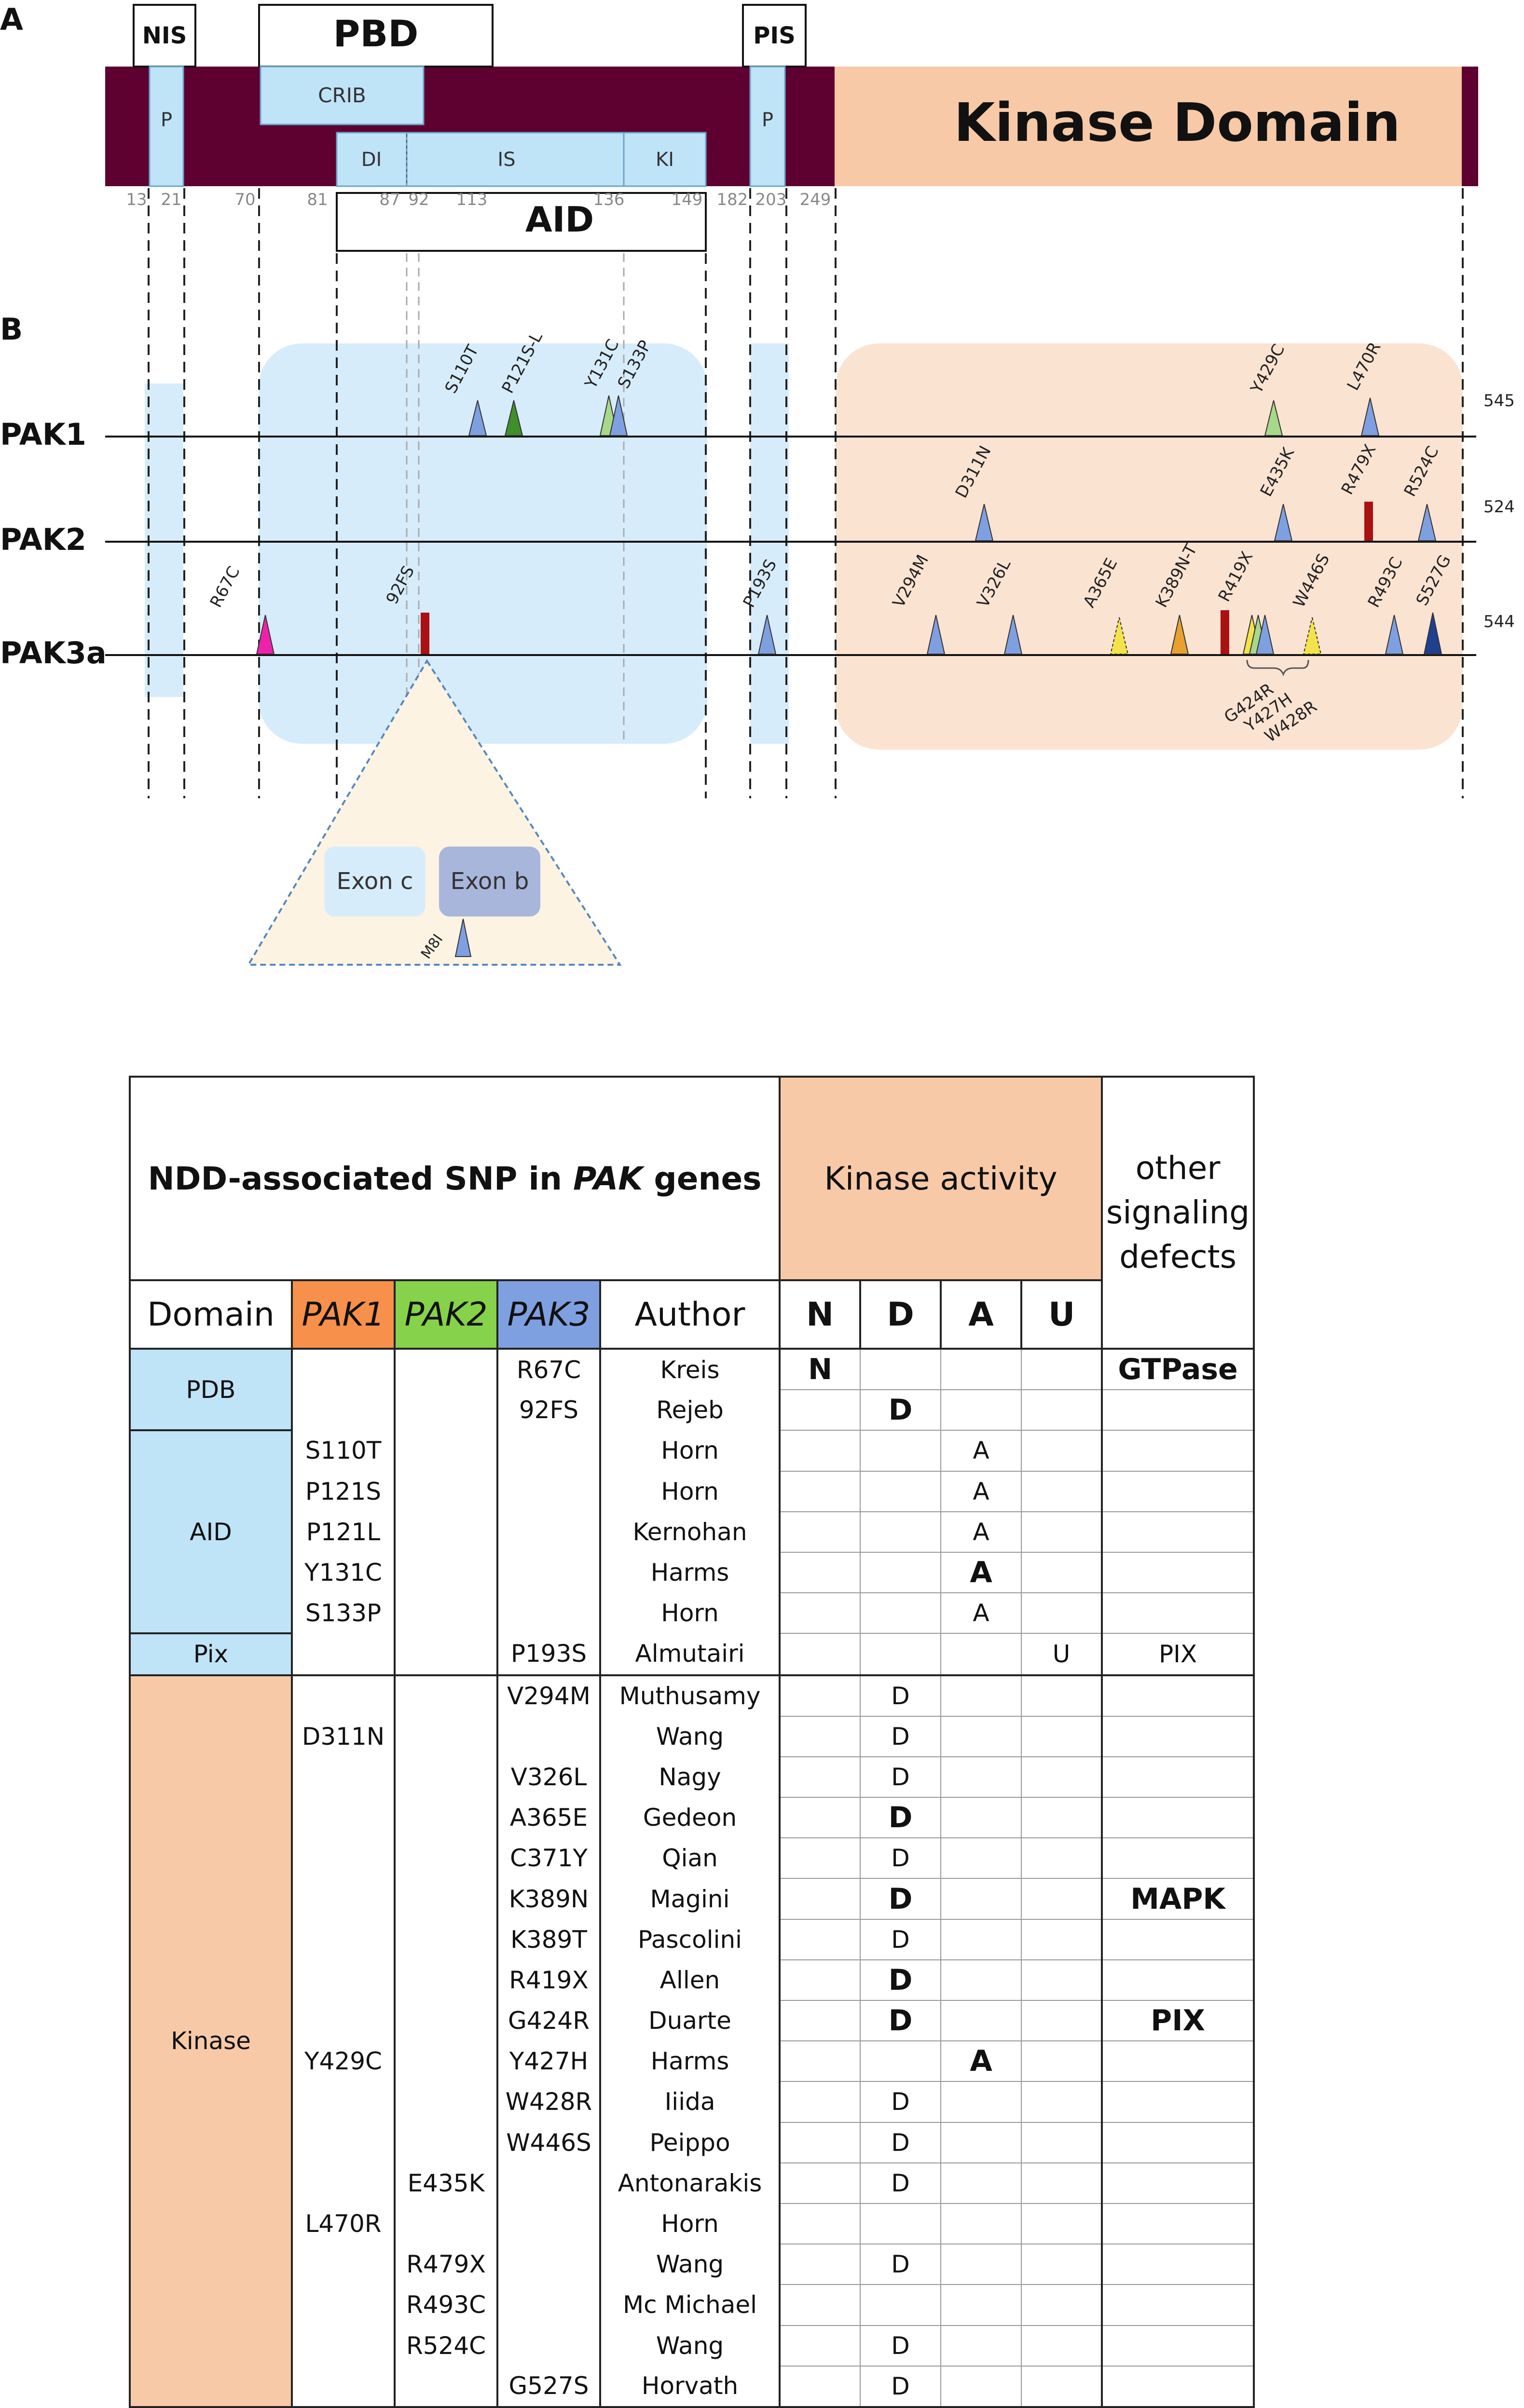 This screenshot has height=2408, width=1524. What do you see at coordinates (1178, 1654) in the screenshot?
I see `other-defect-cell: PIX` at bounding box center [1178, 1654].